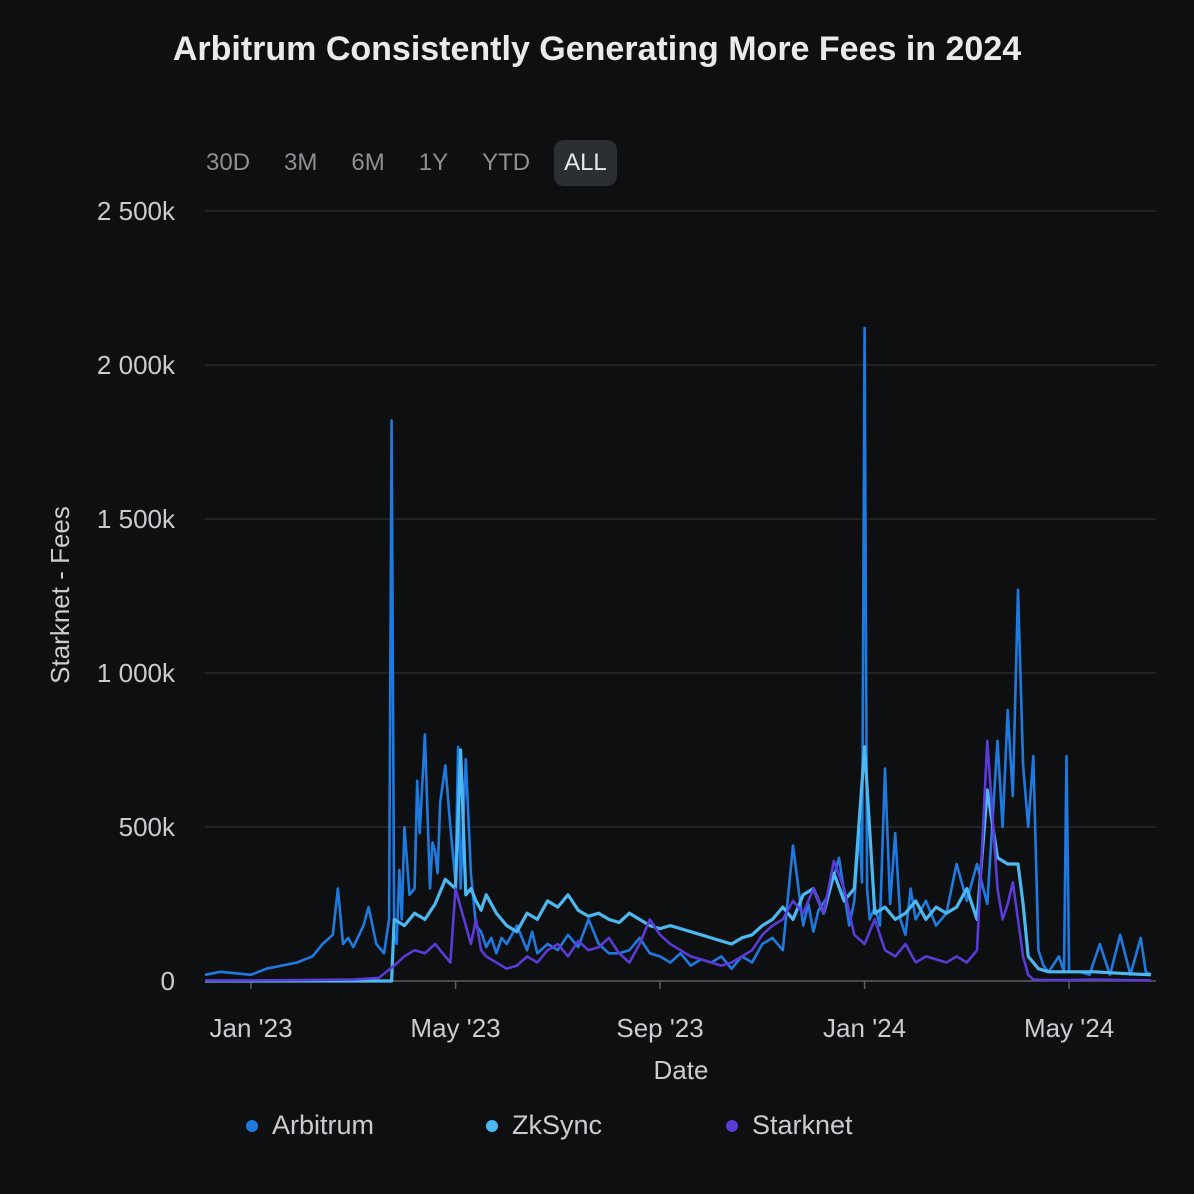  Describe the element at coordinates (681, 1070) in the screenshot. I see `x-axis-label: Date` at that location.